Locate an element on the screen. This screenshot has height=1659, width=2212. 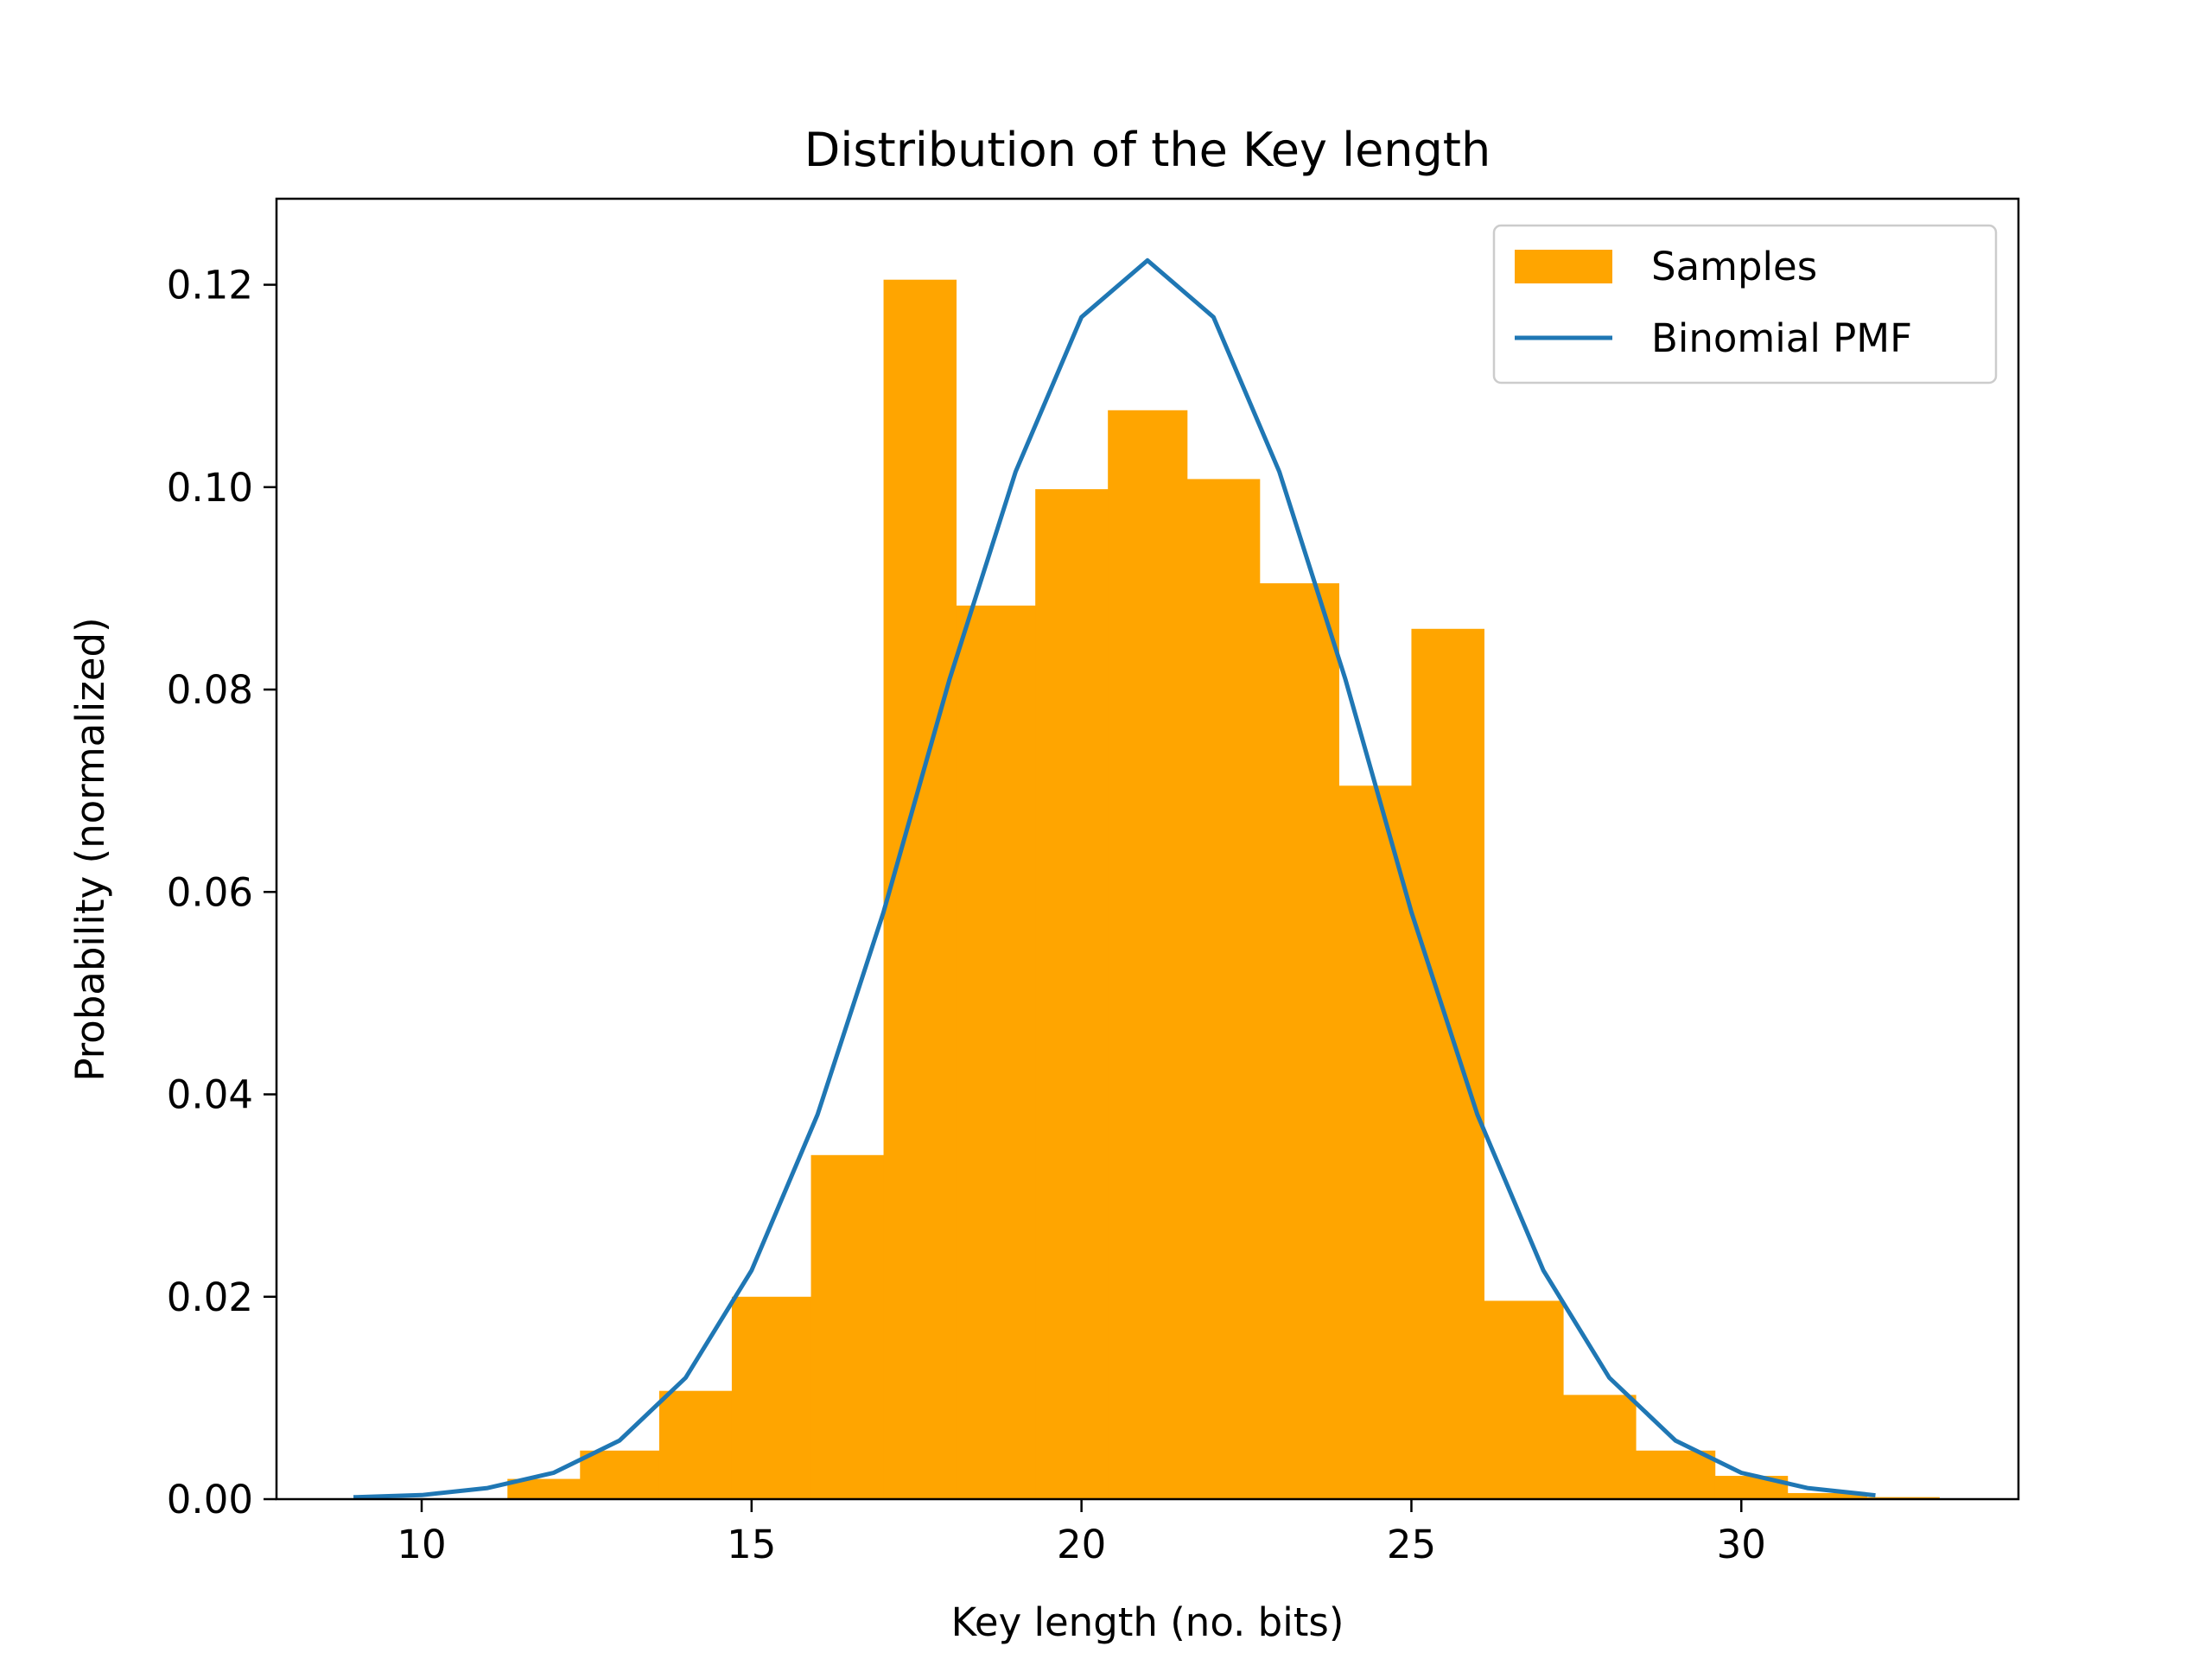
x-tick-label: 30 is located at coordinates (1741, 1544).